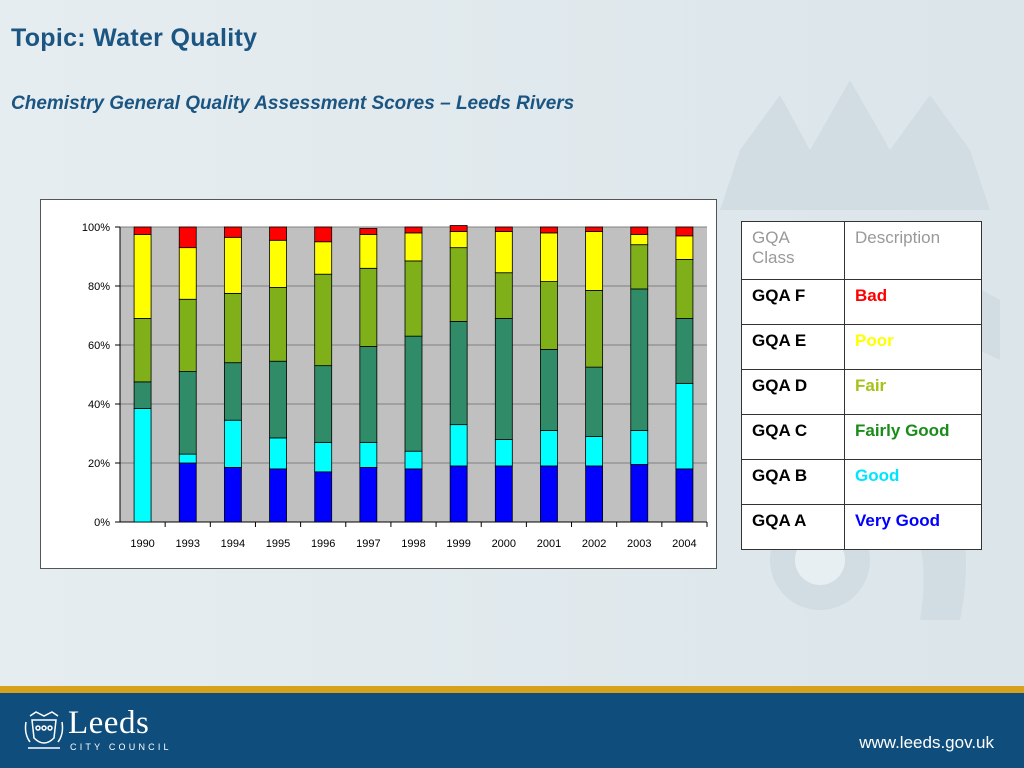 The image size is (1024, 768). What do you see at coordinates (413, 544) in the screenshot?
I see `x-tick-label: 1998` at bounding box center [413, 544].